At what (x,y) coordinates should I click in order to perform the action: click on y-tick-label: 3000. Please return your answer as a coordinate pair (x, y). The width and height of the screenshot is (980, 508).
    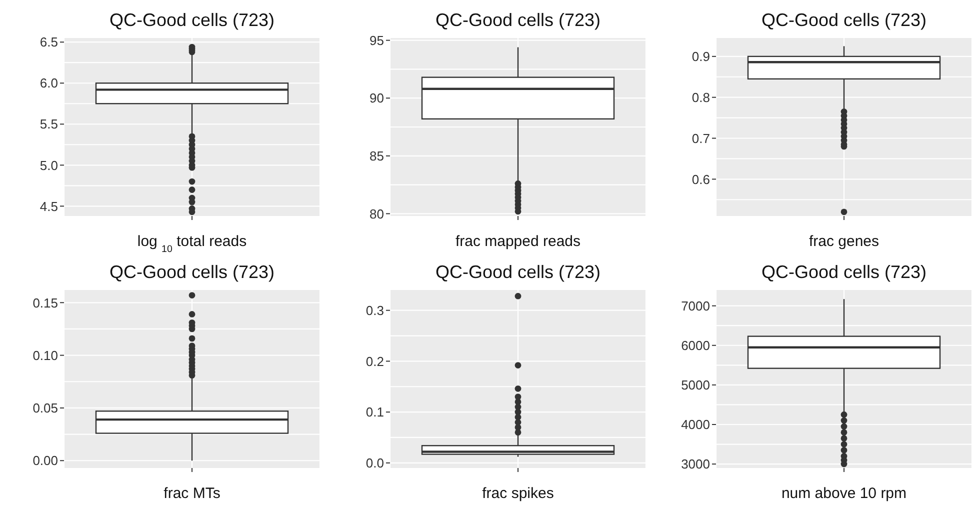
    Looking at the image, I should click on (695, 464).